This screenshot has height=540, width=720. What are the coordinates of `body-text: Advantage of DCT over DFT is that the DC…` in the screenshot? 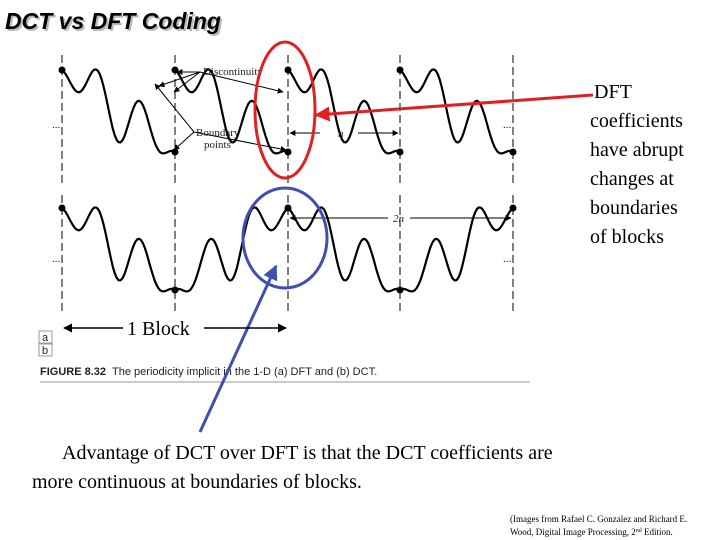 It's located at (307, 453).